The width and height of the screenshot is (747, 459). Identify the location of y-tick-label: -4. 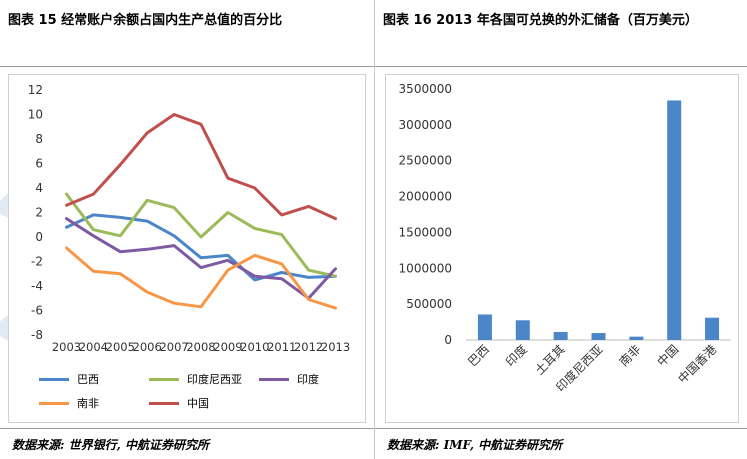
(37, 286).